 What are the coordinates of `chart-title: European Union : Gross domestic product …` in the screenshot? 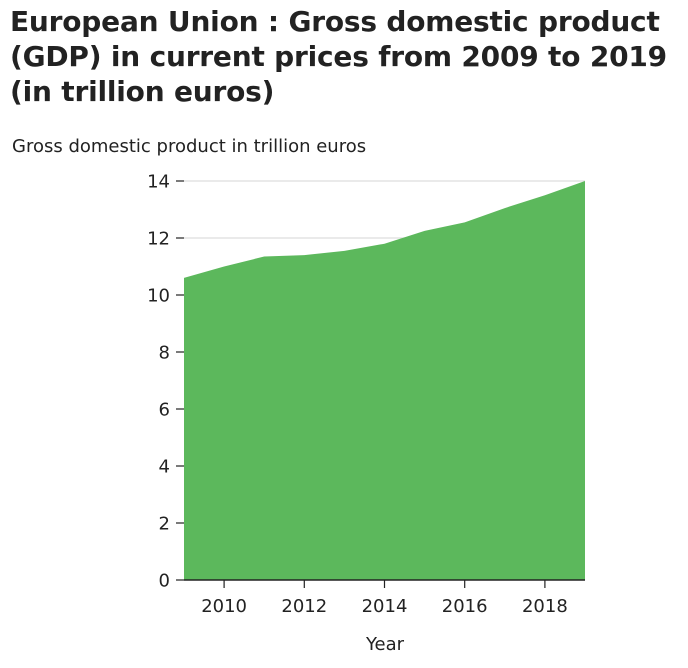 It's located at (338, 56).